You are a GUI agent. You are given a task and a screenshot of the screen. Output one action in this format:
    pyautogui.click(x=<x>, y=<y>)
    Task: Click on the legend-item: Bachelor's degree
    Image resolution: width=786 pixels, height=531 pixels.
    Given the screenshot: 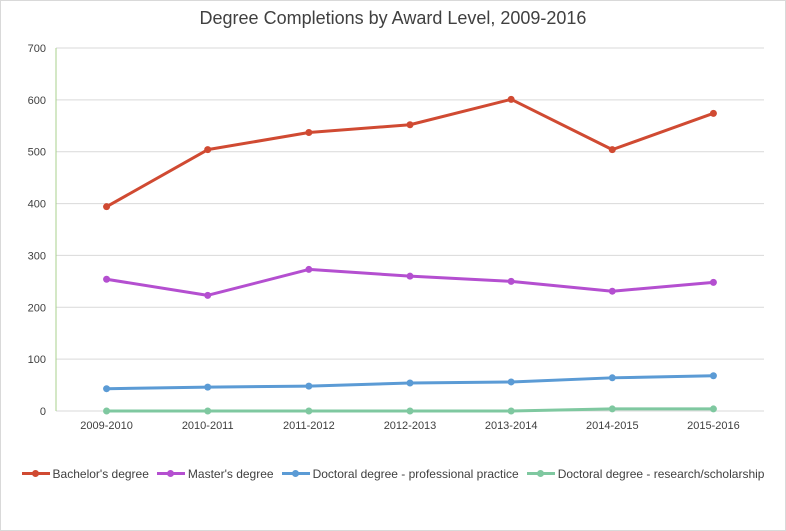 What is the action you would take?
    pyautogui.click(x=85, y=474)
    